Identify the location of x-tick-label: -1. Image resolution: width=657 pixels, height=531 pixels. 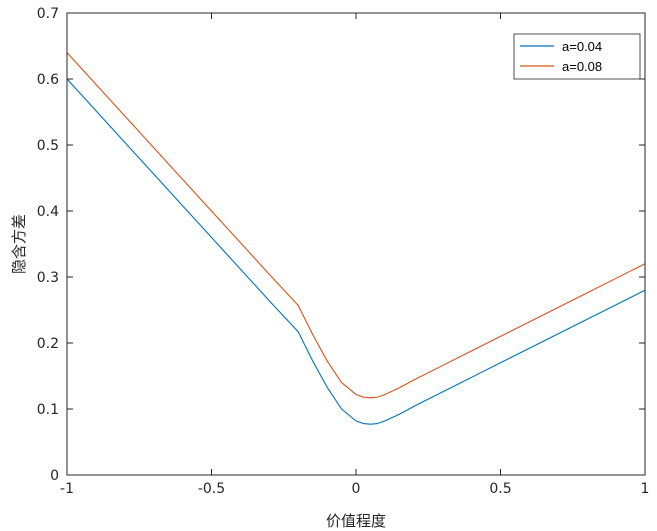
(67, 489).